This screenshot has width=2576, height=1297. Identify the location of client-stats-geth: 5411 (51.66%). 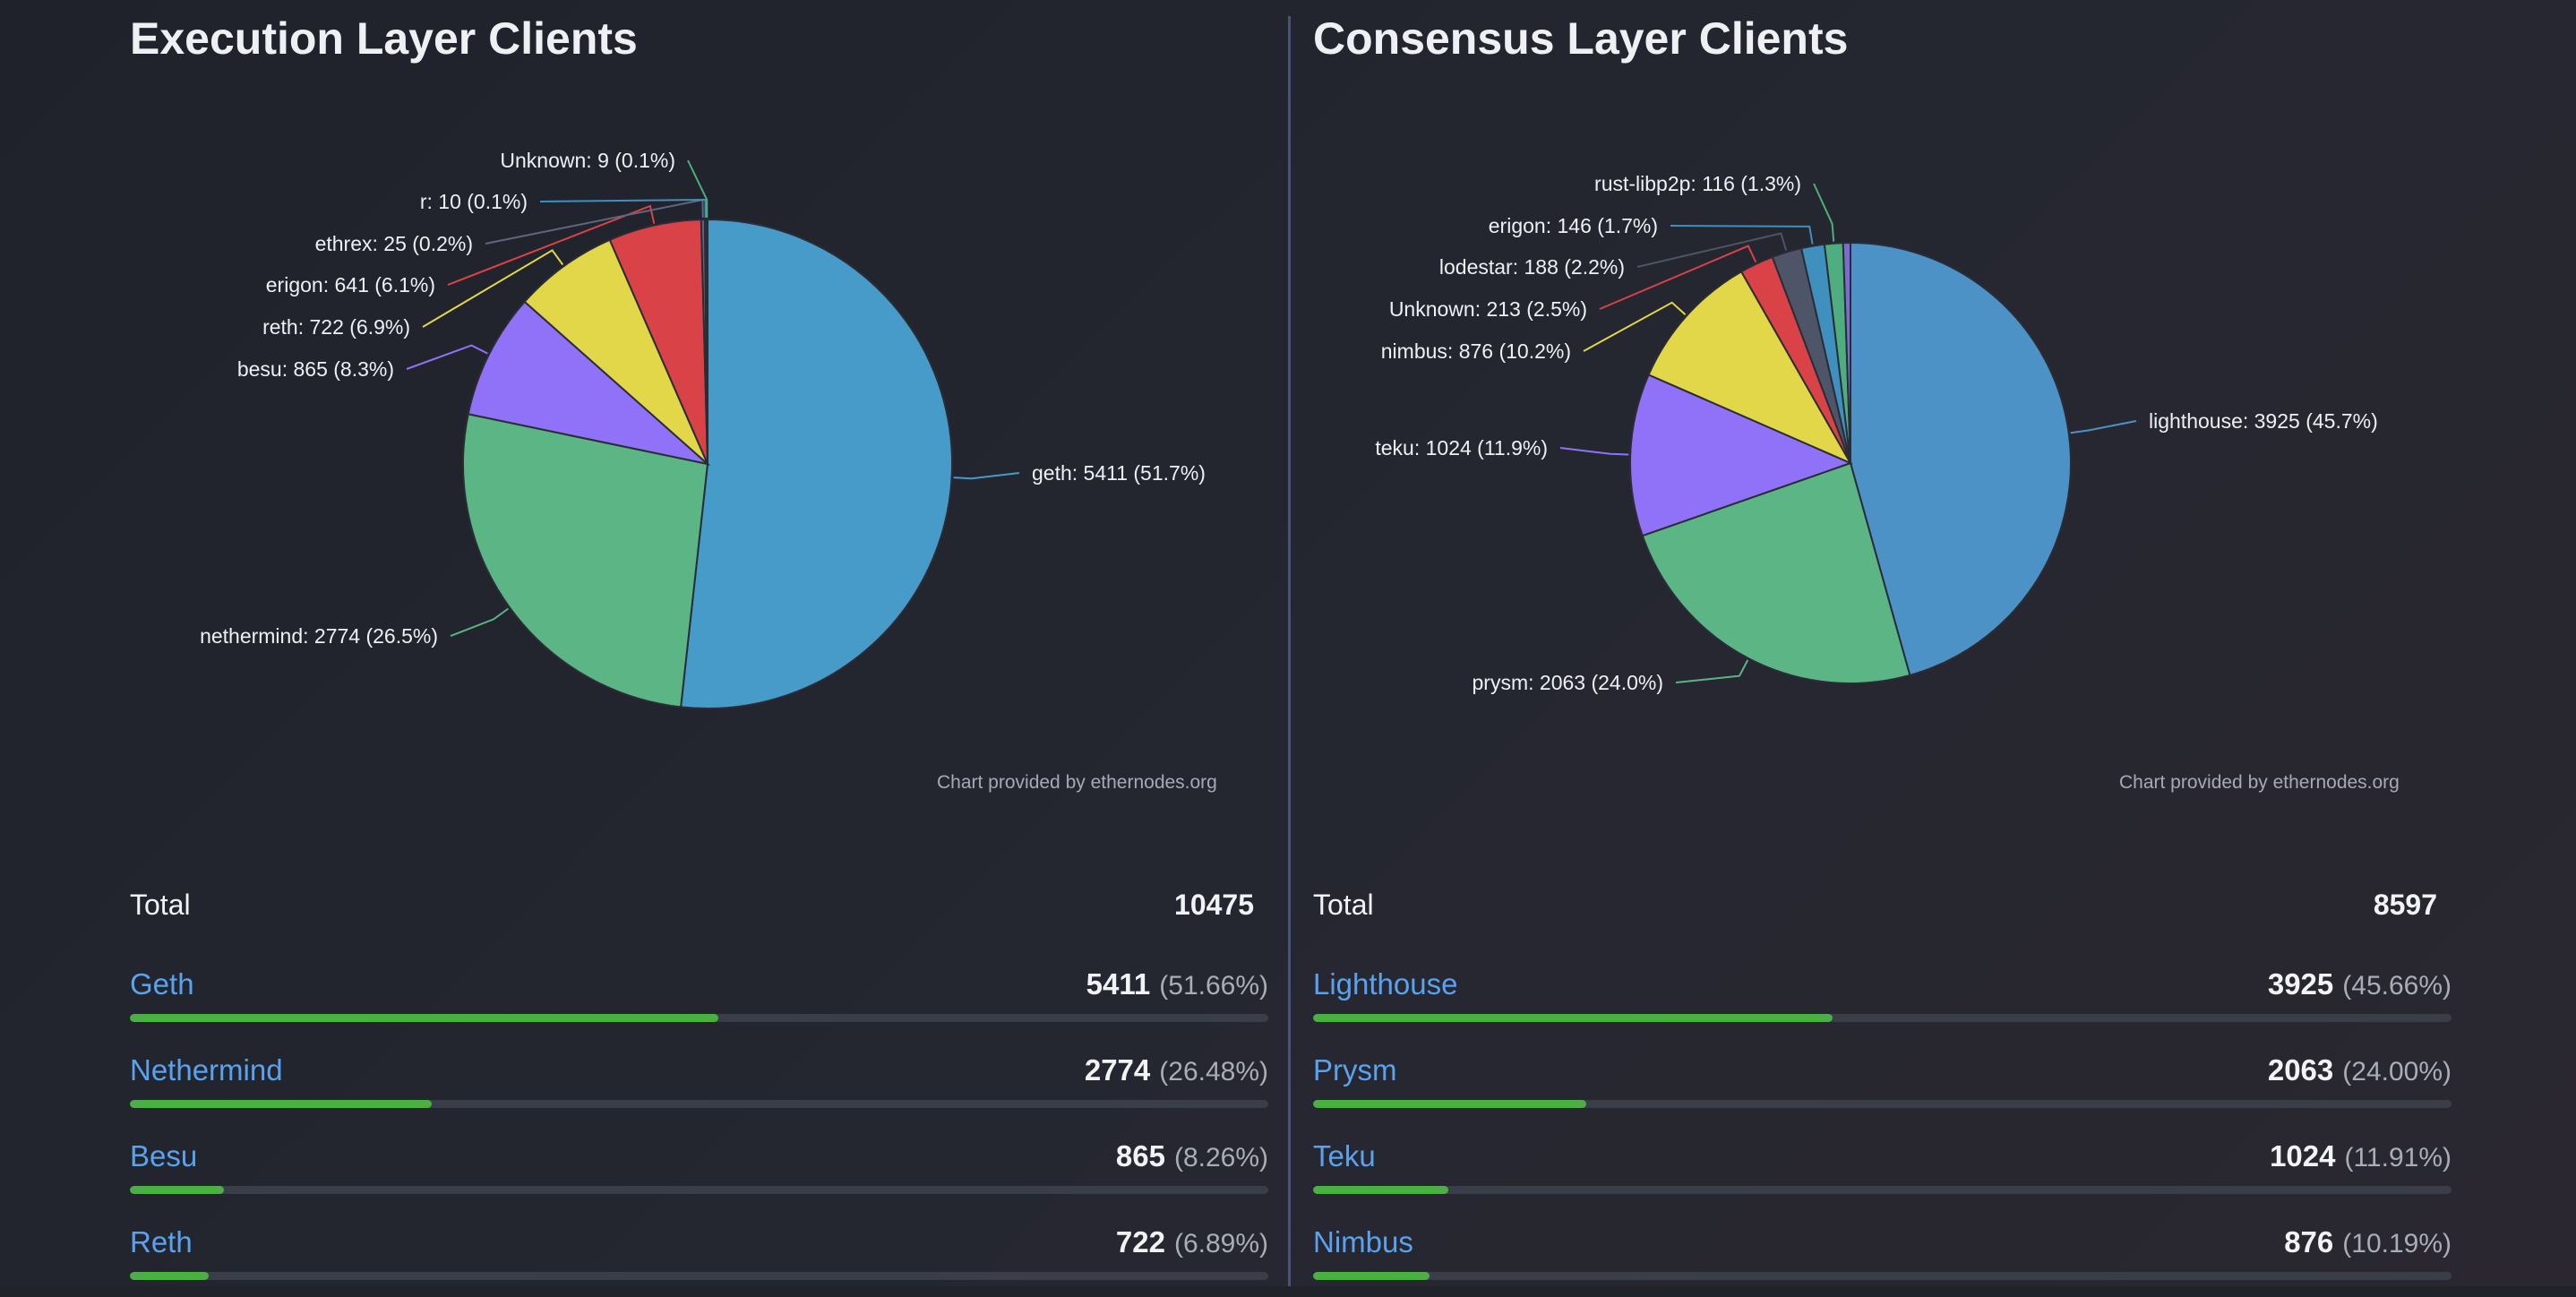
(1177, 984).